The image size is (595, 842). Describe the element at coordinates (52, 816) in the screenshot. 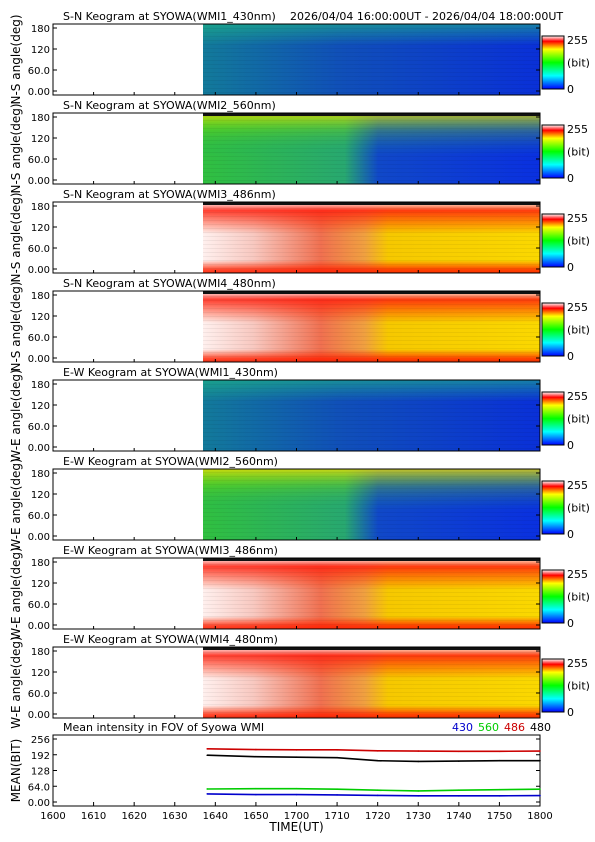

I see `x-tick-label: 1600` at that location.